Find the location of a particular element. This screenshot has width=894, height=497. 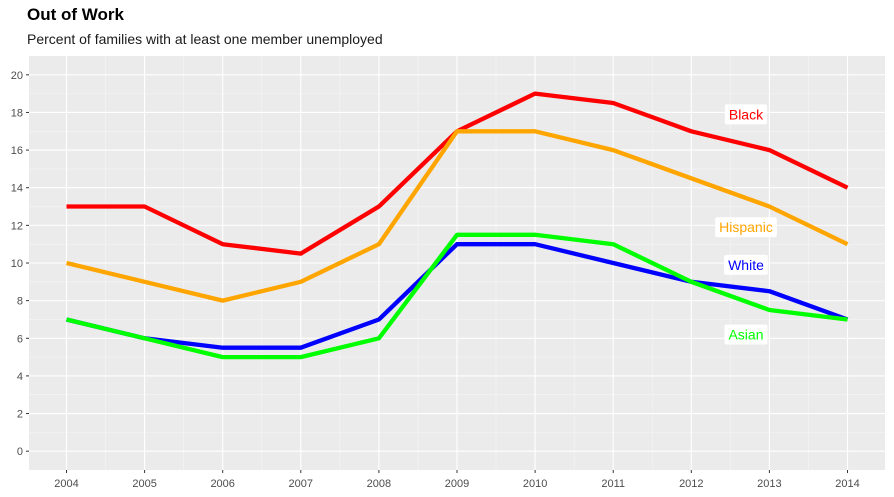

series-label-asian: Asian is located at coordinates (745, 335).